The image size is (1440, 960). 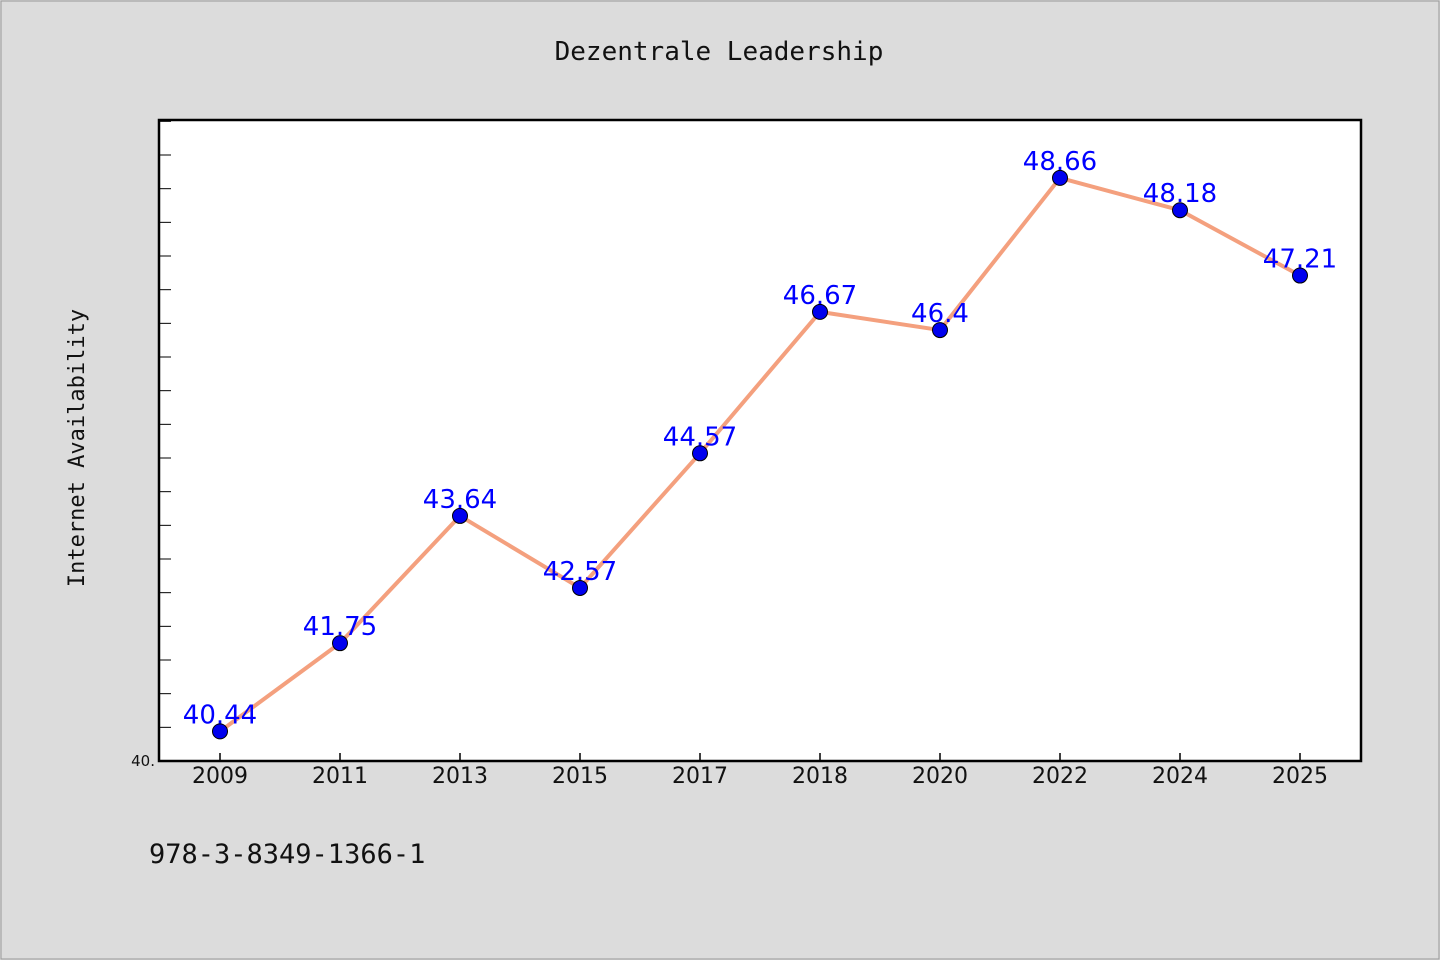 I want to click on data-label: 42.57, so click(x=580, y=572).